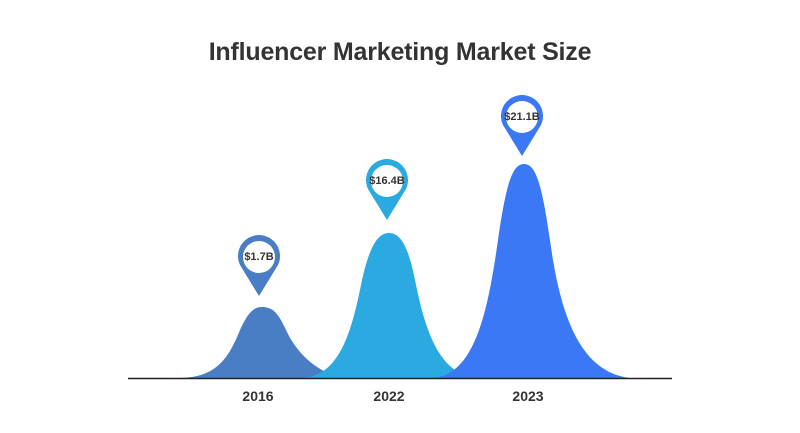 The height and width of the screenshot is (433, 800). I want to click on x-tick-2016: 2016, so click(258, 396).